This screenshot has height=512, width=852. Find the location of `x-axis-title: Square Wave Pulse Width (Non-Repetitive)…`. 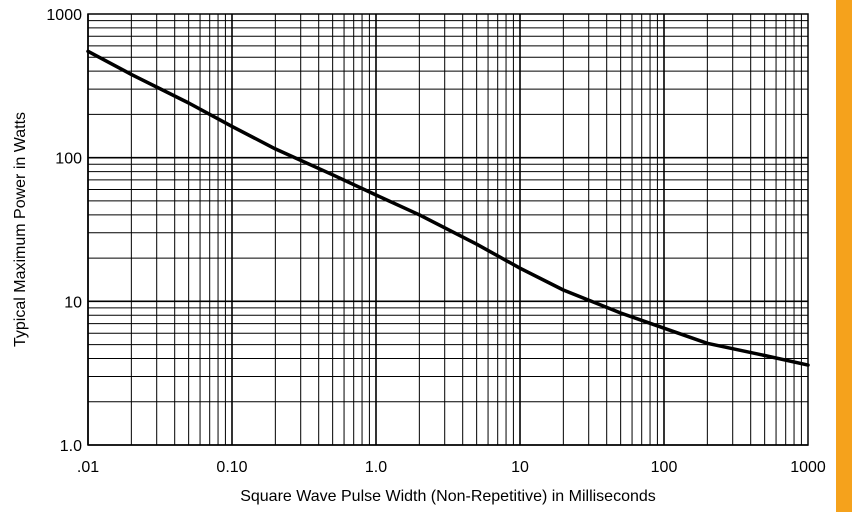

x-axis-title: Square Wave Pulse Width (Non-Repetitive)… is located at coordinates (448, 496).